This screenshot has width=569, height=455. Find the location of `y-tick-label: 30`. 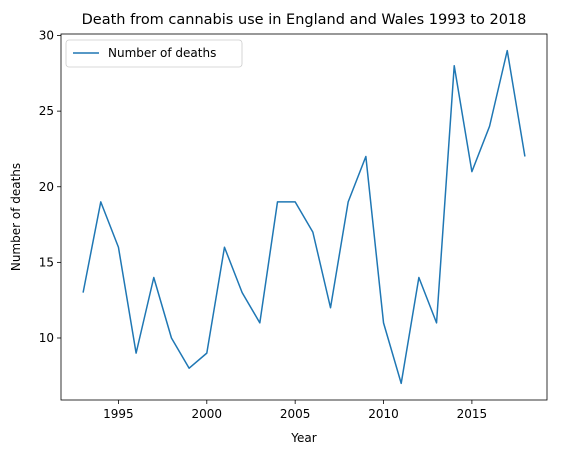

y-tick-label: 30 is located at coordinates (46, 36).